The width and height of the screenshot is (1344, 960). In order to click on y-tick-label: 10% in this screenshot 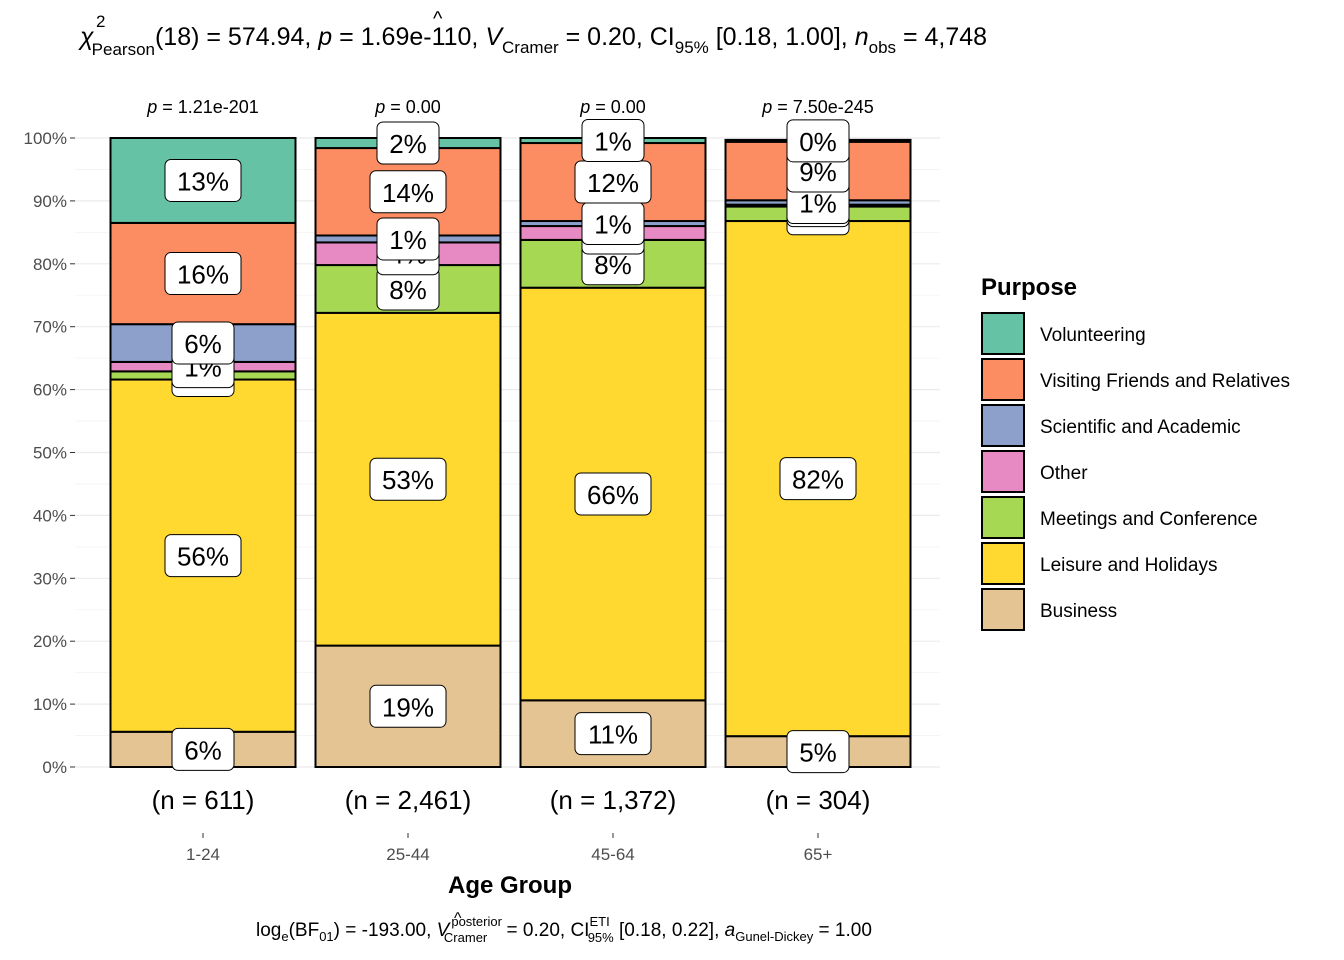, I will do `click(50, 704)`.